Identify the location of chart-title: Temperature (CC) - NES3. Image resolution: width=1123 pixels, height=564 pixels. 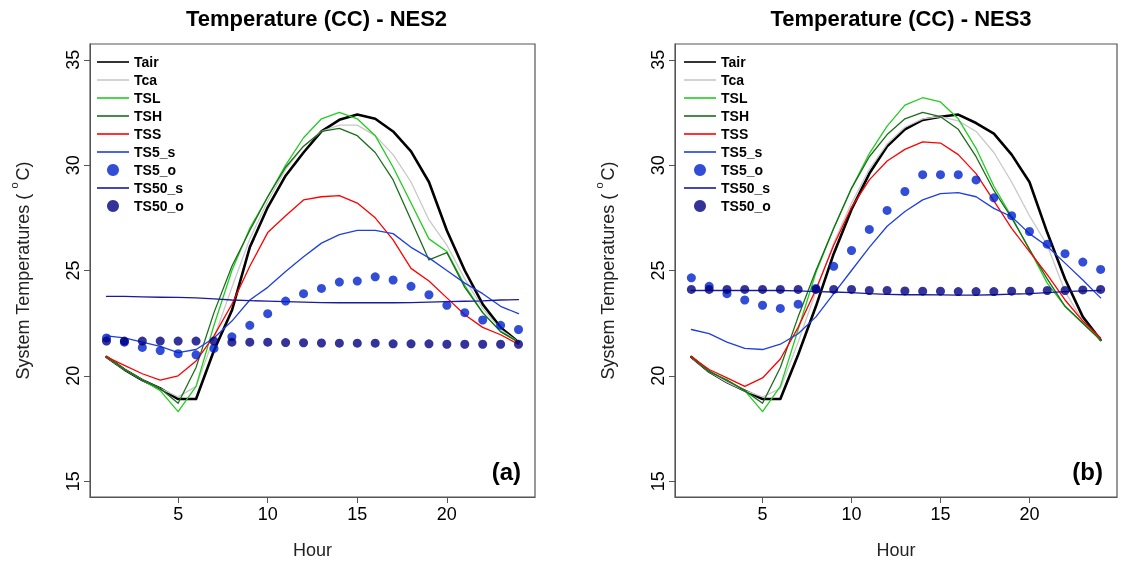
(901, 18).